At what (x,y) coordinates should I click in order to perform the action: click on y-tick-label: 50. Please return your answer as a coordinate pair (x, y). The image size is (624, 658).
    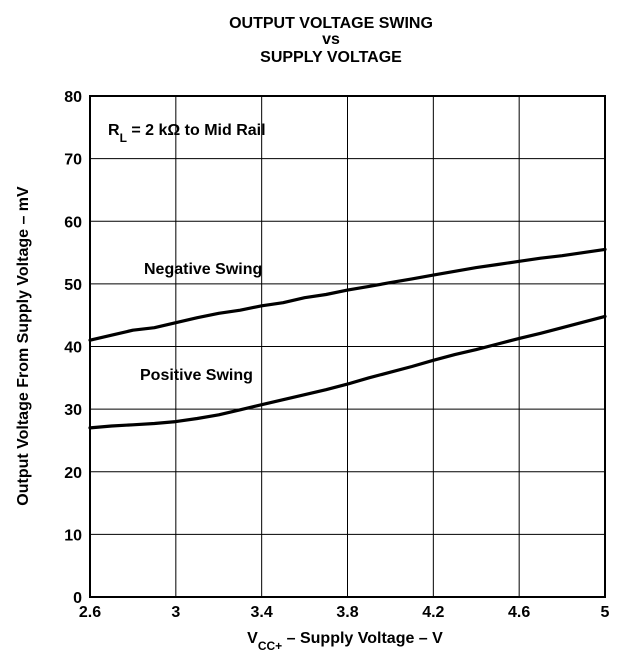
    Looking at the image, I should click on (73, 285).